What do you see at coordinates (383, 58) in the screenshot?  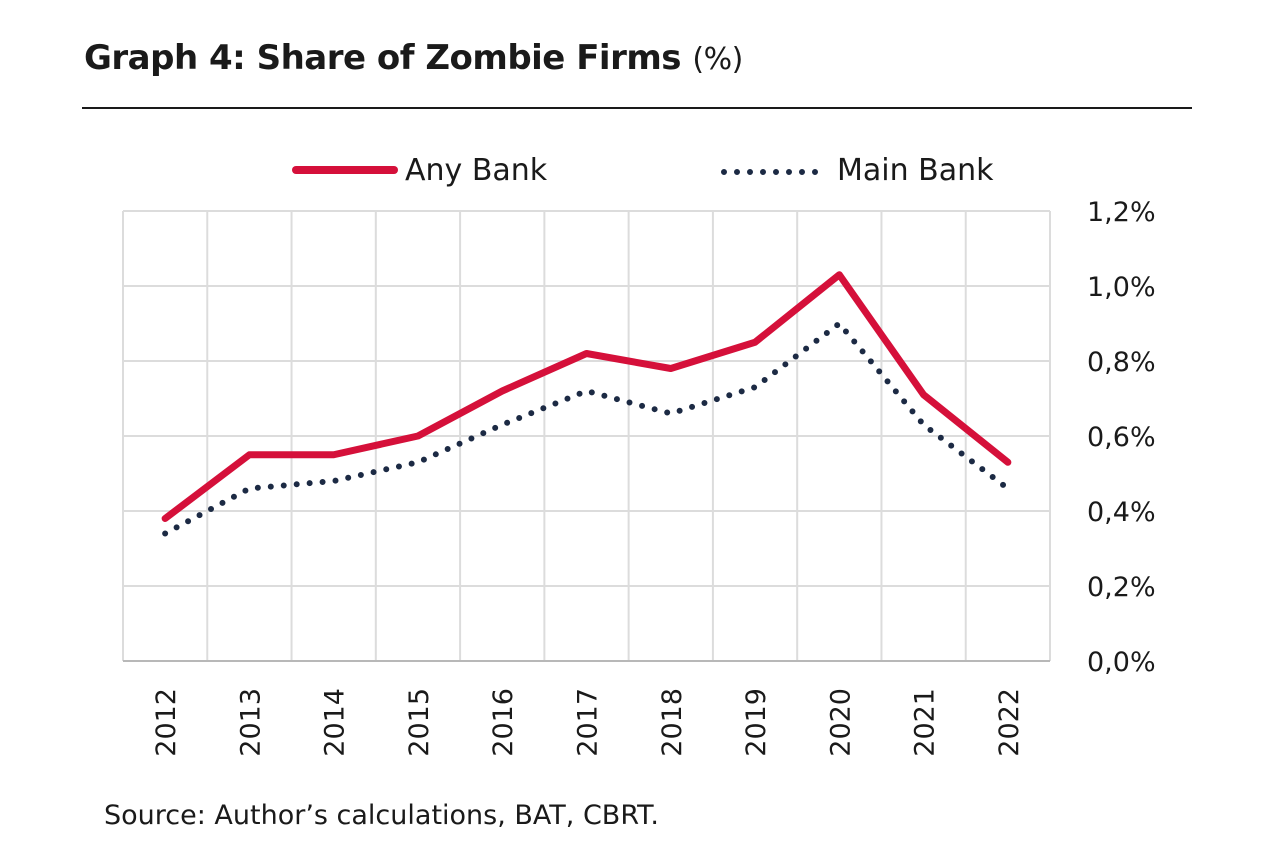 I see `chart-title-text: Graph 4: Share of Zombie Firms` at bounding box center [383, 58].